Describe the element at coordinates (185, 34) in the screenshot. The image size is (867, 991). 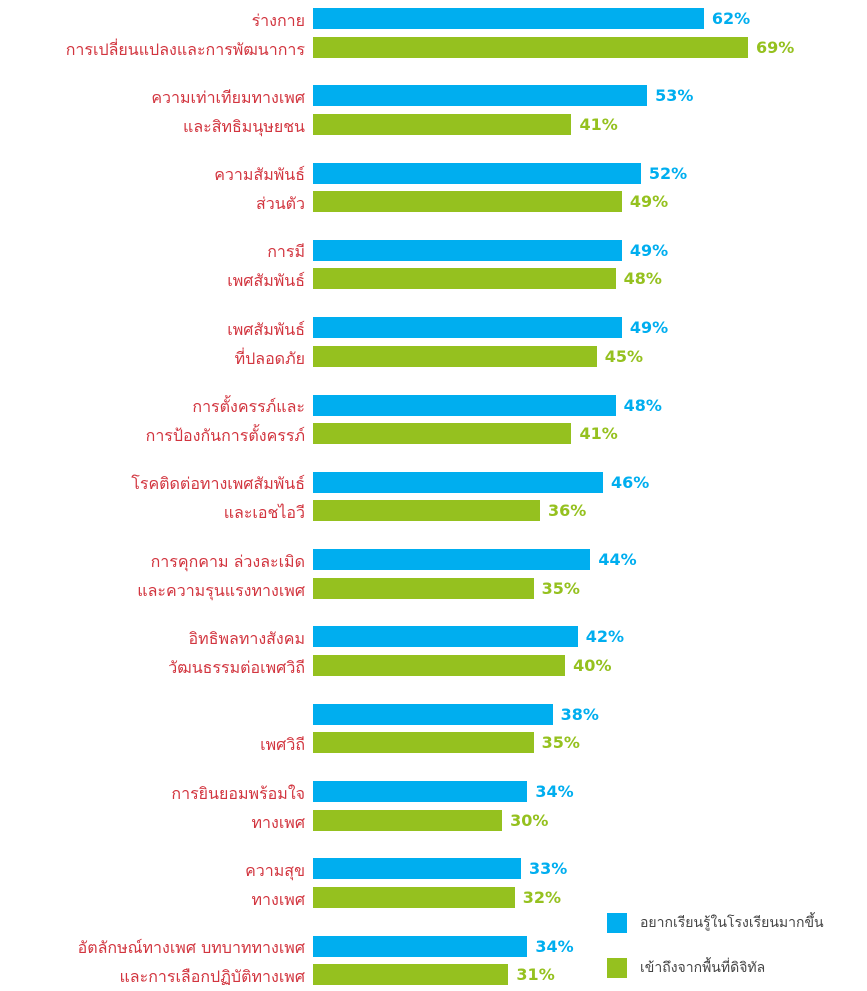
I see `category-label: ร่างกาย การเปลี่ยนแปลงและการพัฒนาการ` at that location.